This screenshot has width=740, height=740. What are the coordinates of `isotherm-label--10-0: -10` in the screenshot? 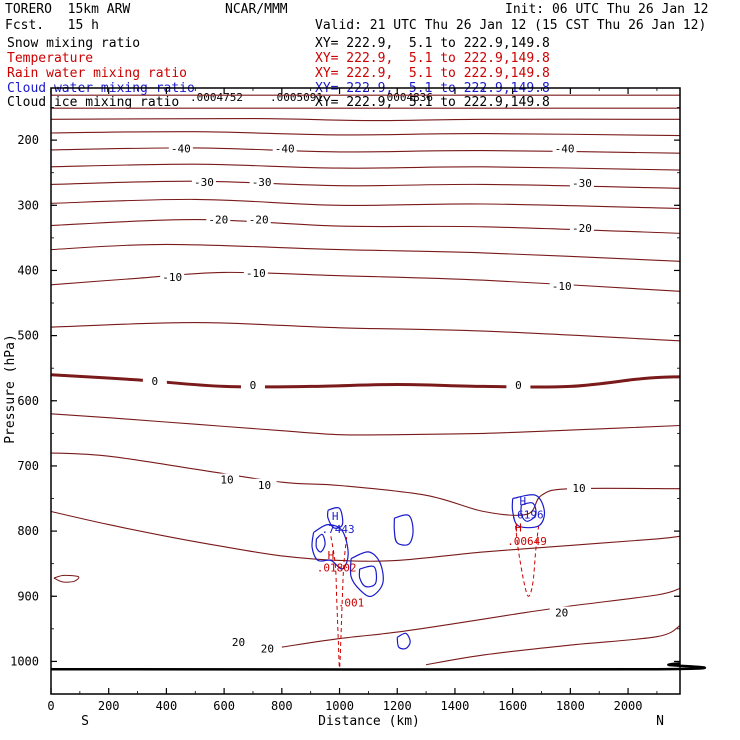 It's located at (172, 277).